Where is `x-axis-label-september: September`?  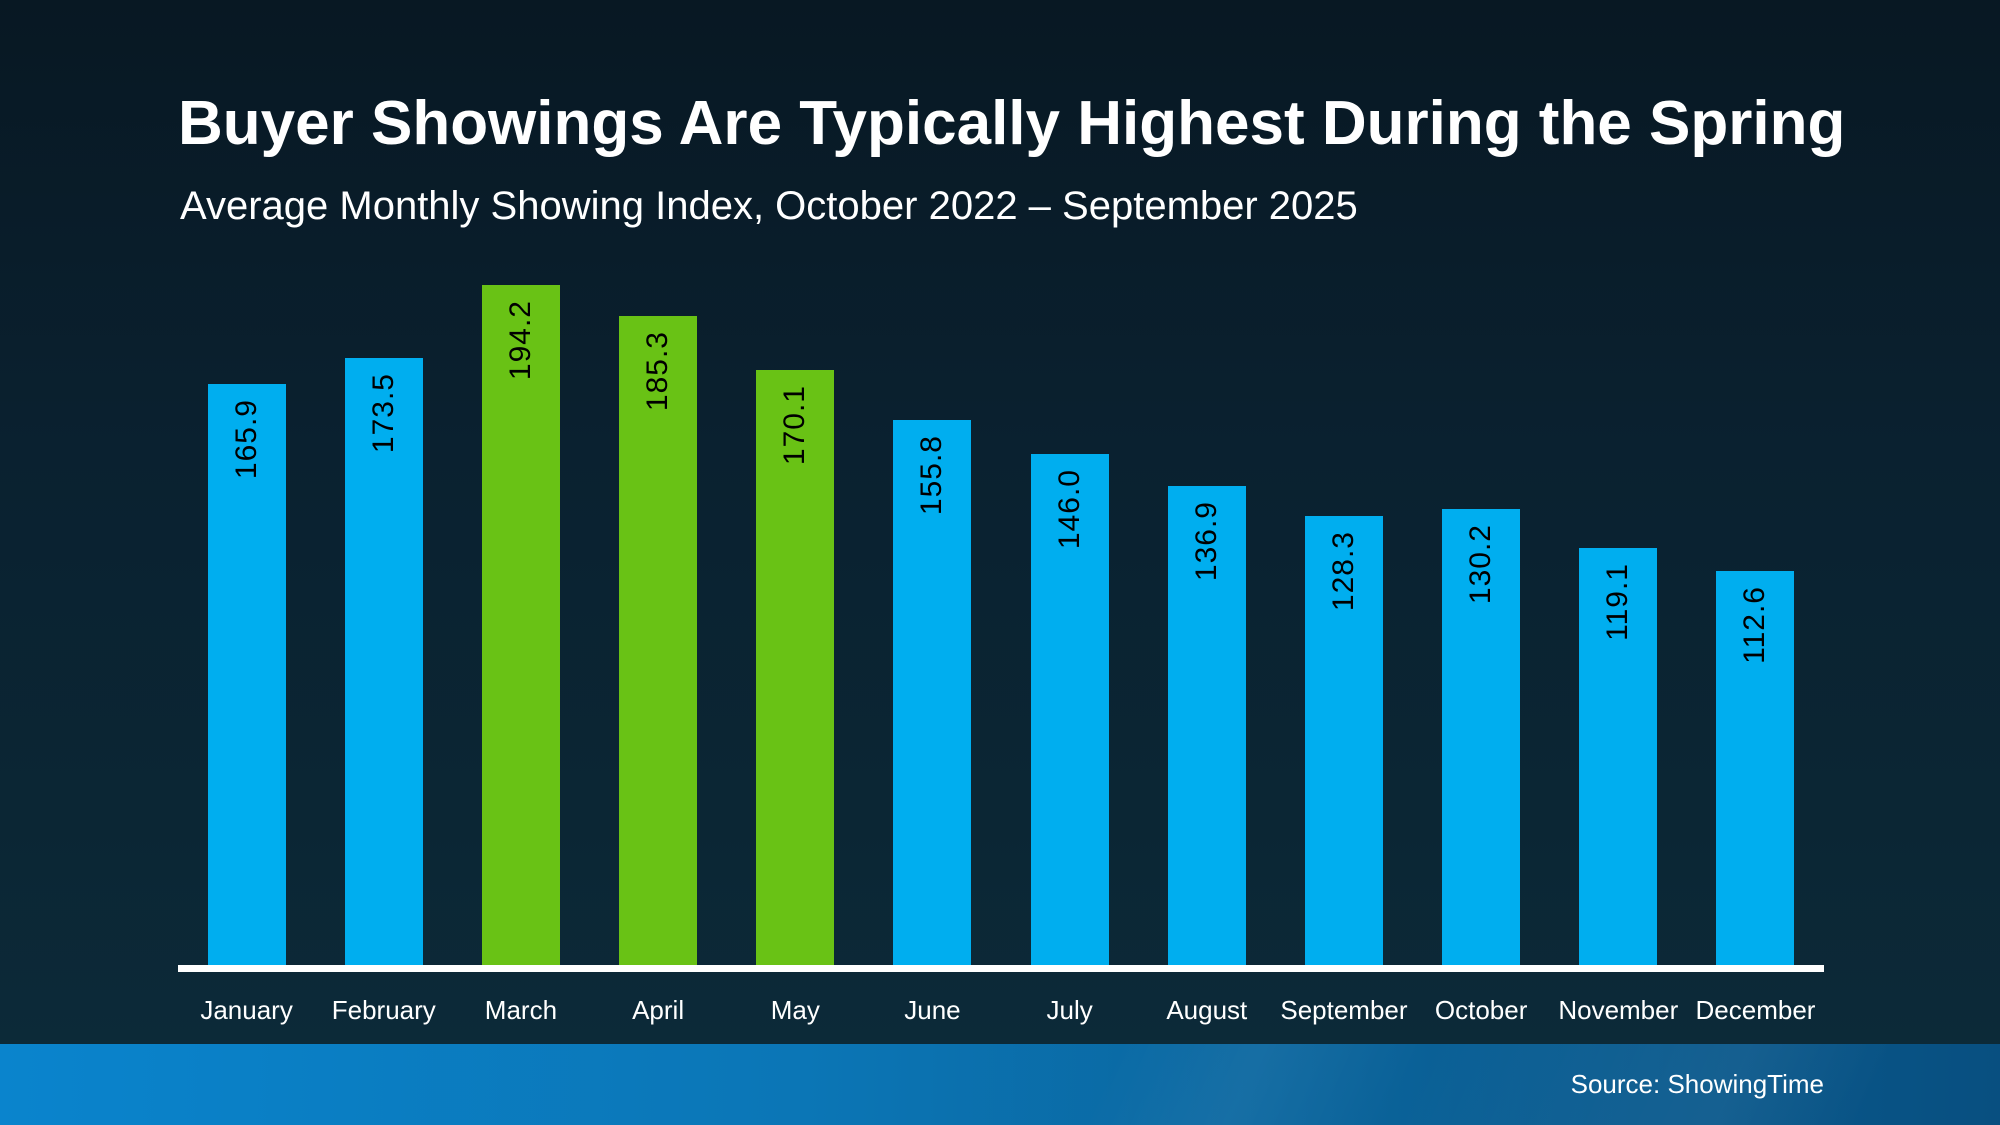 x-axis-label-september: September is located at coordinates (1344, 1010).